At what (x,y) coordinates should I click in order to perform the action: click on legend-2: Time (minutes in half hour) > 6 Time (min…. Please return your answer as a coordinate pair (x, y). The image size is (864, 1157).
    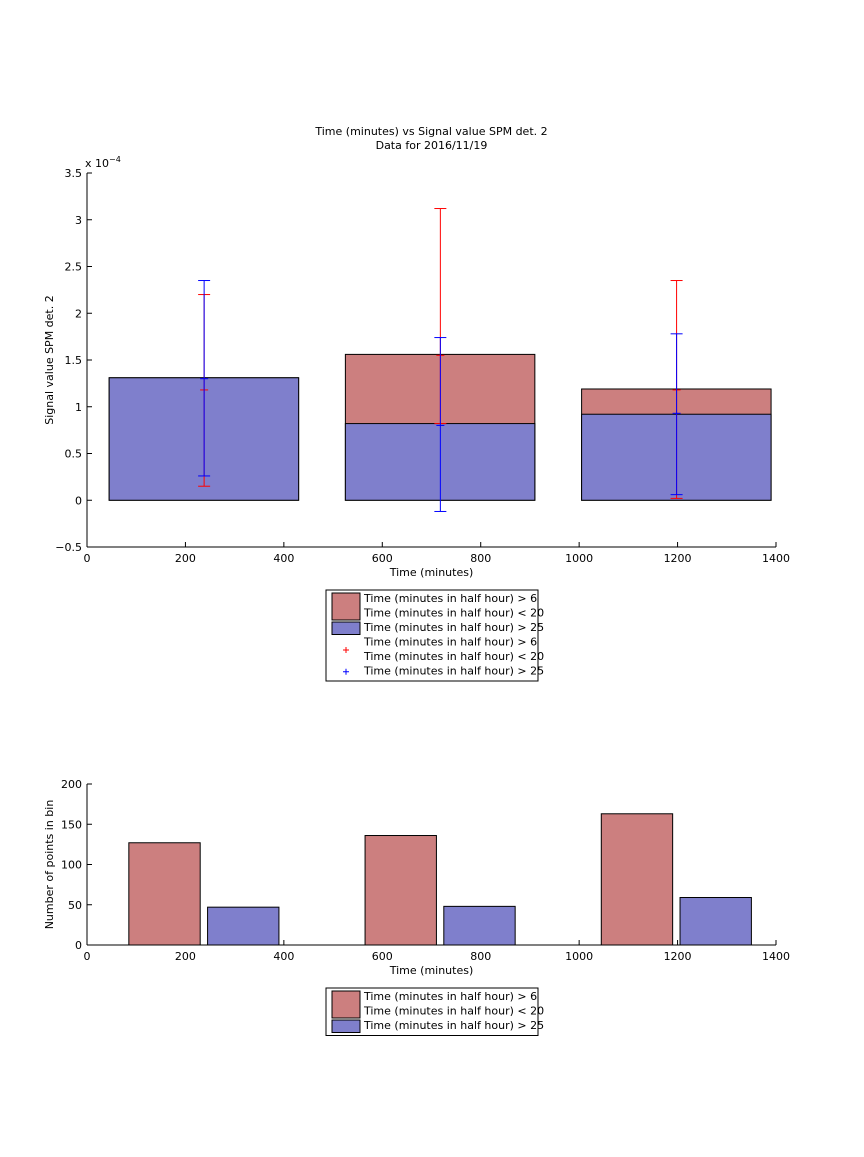
    Looking at the image, I should click on (434, 1011).